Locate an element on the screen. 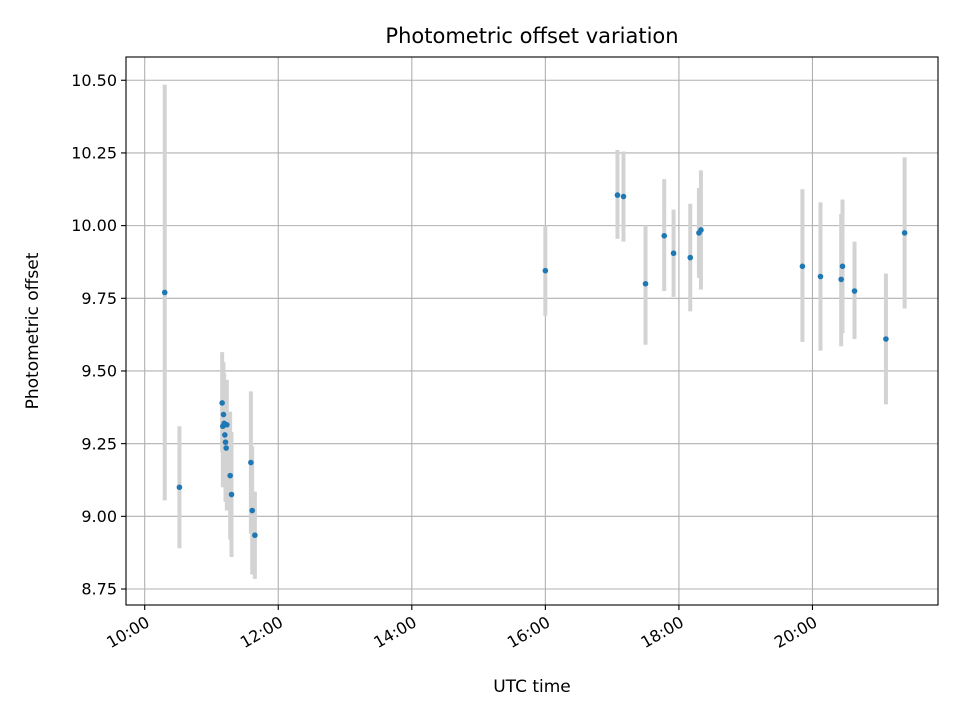 This screenshot has width=960, height=720. y-tick-label: 8.75 is located at coordinates (99, 589).